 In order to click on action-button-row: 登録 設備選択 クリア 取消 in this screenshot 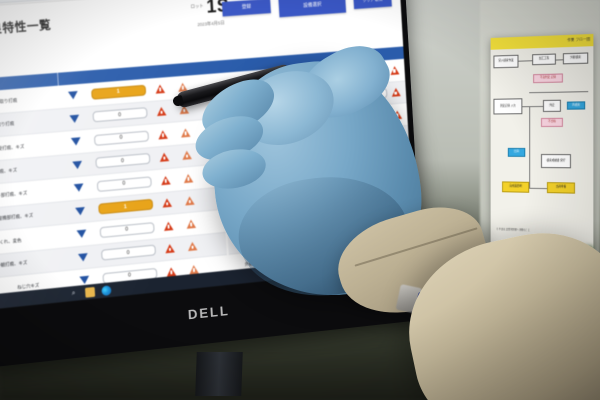, I will do `click(306, 10)`.